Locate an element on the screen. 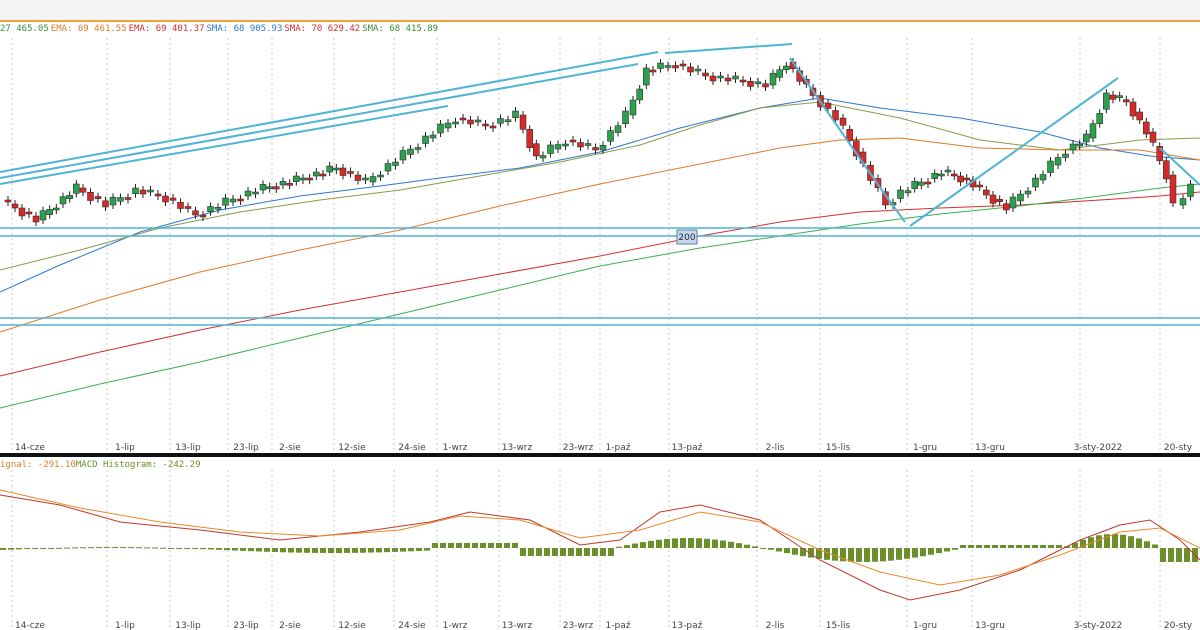  x-tick-top-9: 23-wrz is located at coordinates (578, 448).